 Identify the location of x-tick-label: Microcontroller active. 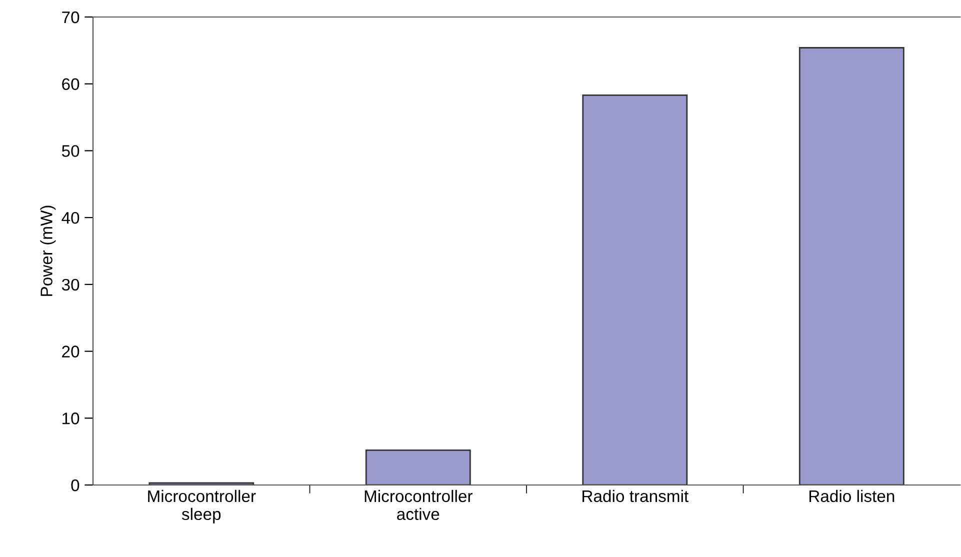
(418, 505).